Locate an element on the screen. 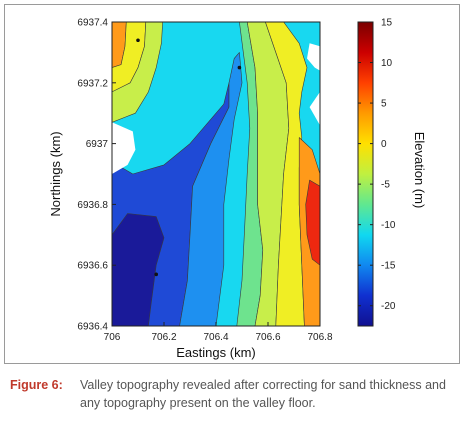 The height and width of the screenshot is (423, 465). x-tick-label-1: 706.2 is located at coordinates (163, 337).